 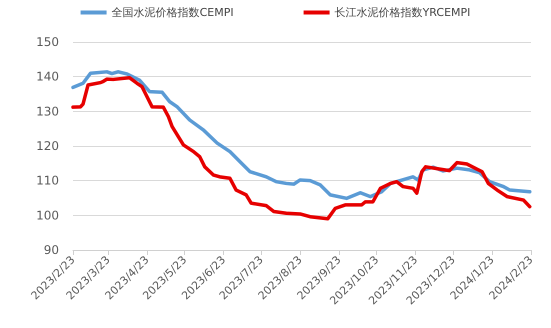 What do you see at coordinates (47, 77) in the screenshot?
I see `y-tick-label: 140` at bounding box center [47, 77].